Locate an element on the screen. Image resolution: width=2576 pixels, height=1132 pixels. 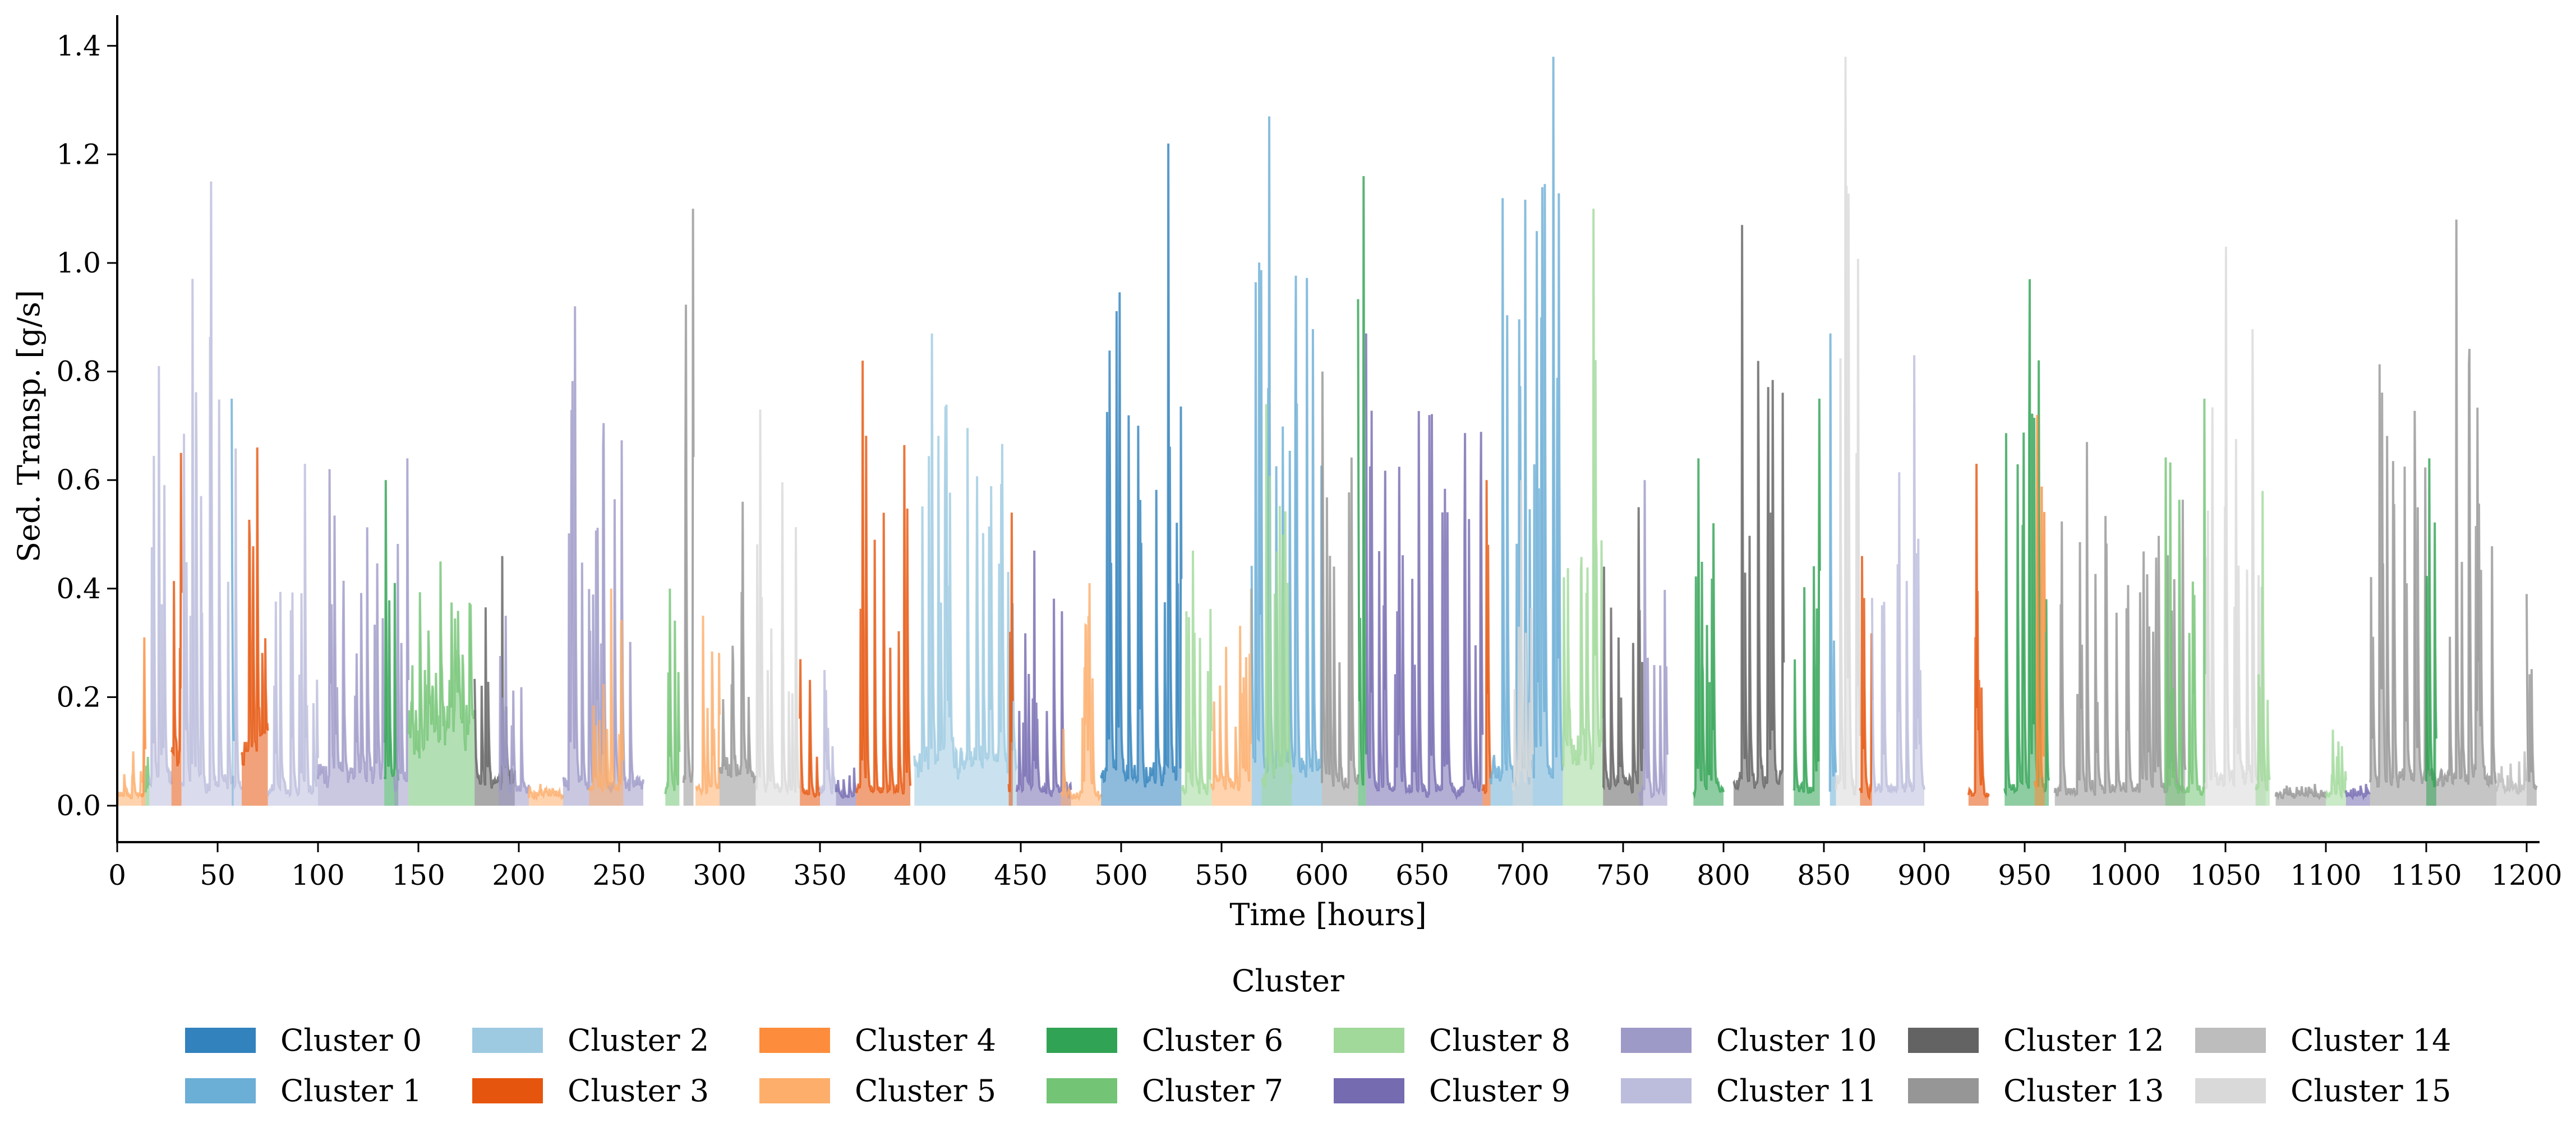
legend-item: Cluster 15 is located at coordinates (2338, 1090).